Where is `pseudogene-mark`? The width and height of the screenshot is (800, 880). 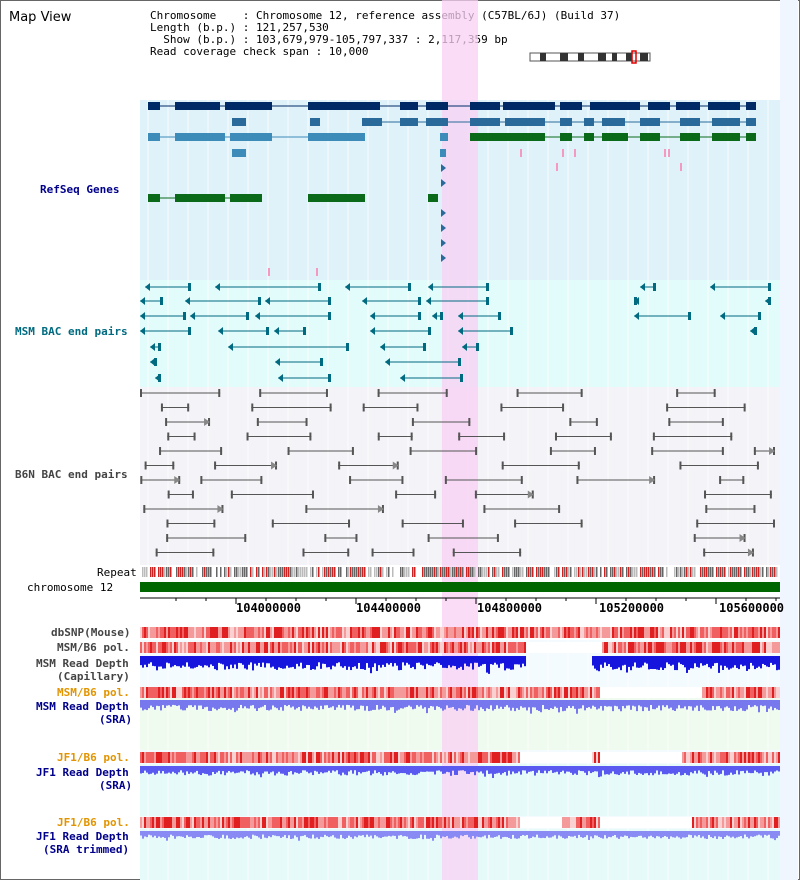
pseudogene-mark is located at coordinates (521, 153).